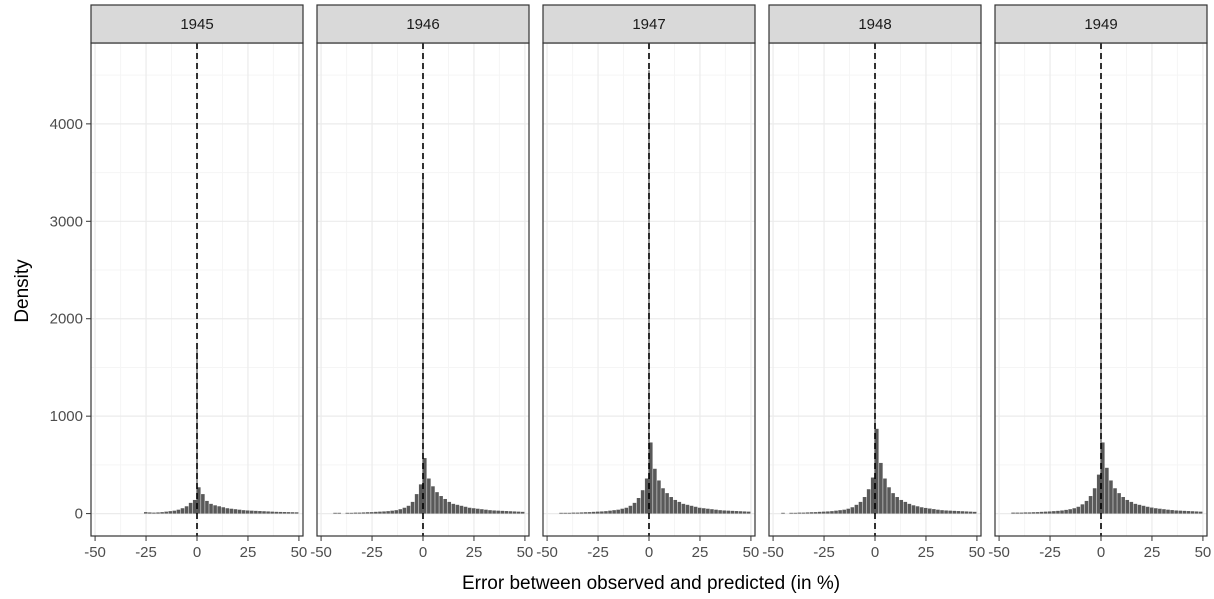  Describe the element at coordinates (79, 514) in the screenshot. I see `y-tick-label: 0` at that location.